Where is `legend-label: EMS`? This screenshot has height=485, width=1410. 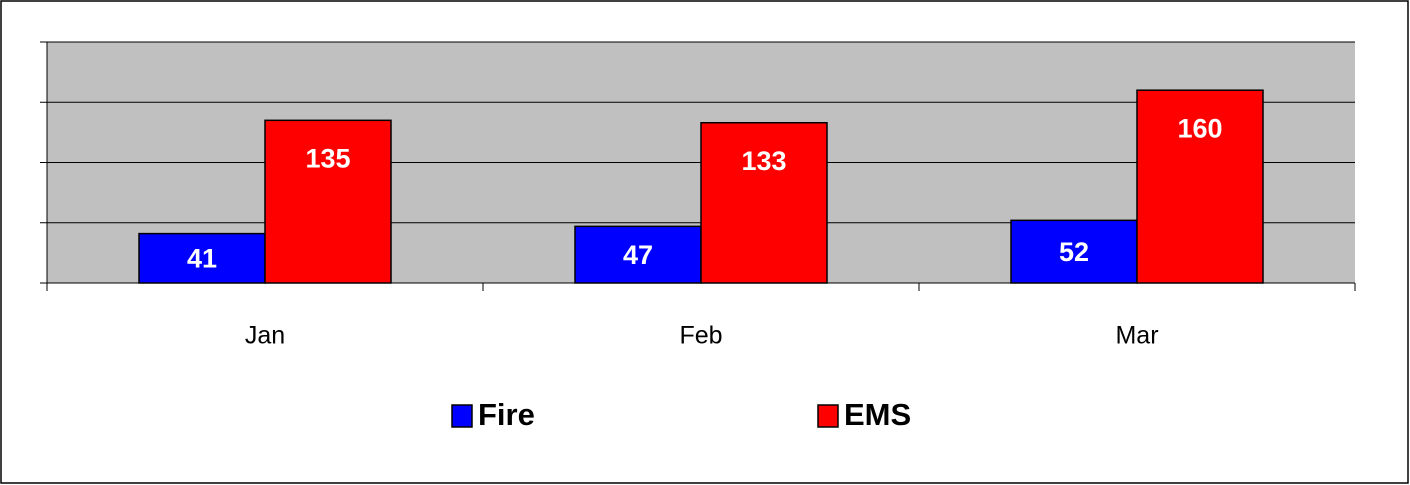
legend-label: EMS is located at coordinates (877, 414).